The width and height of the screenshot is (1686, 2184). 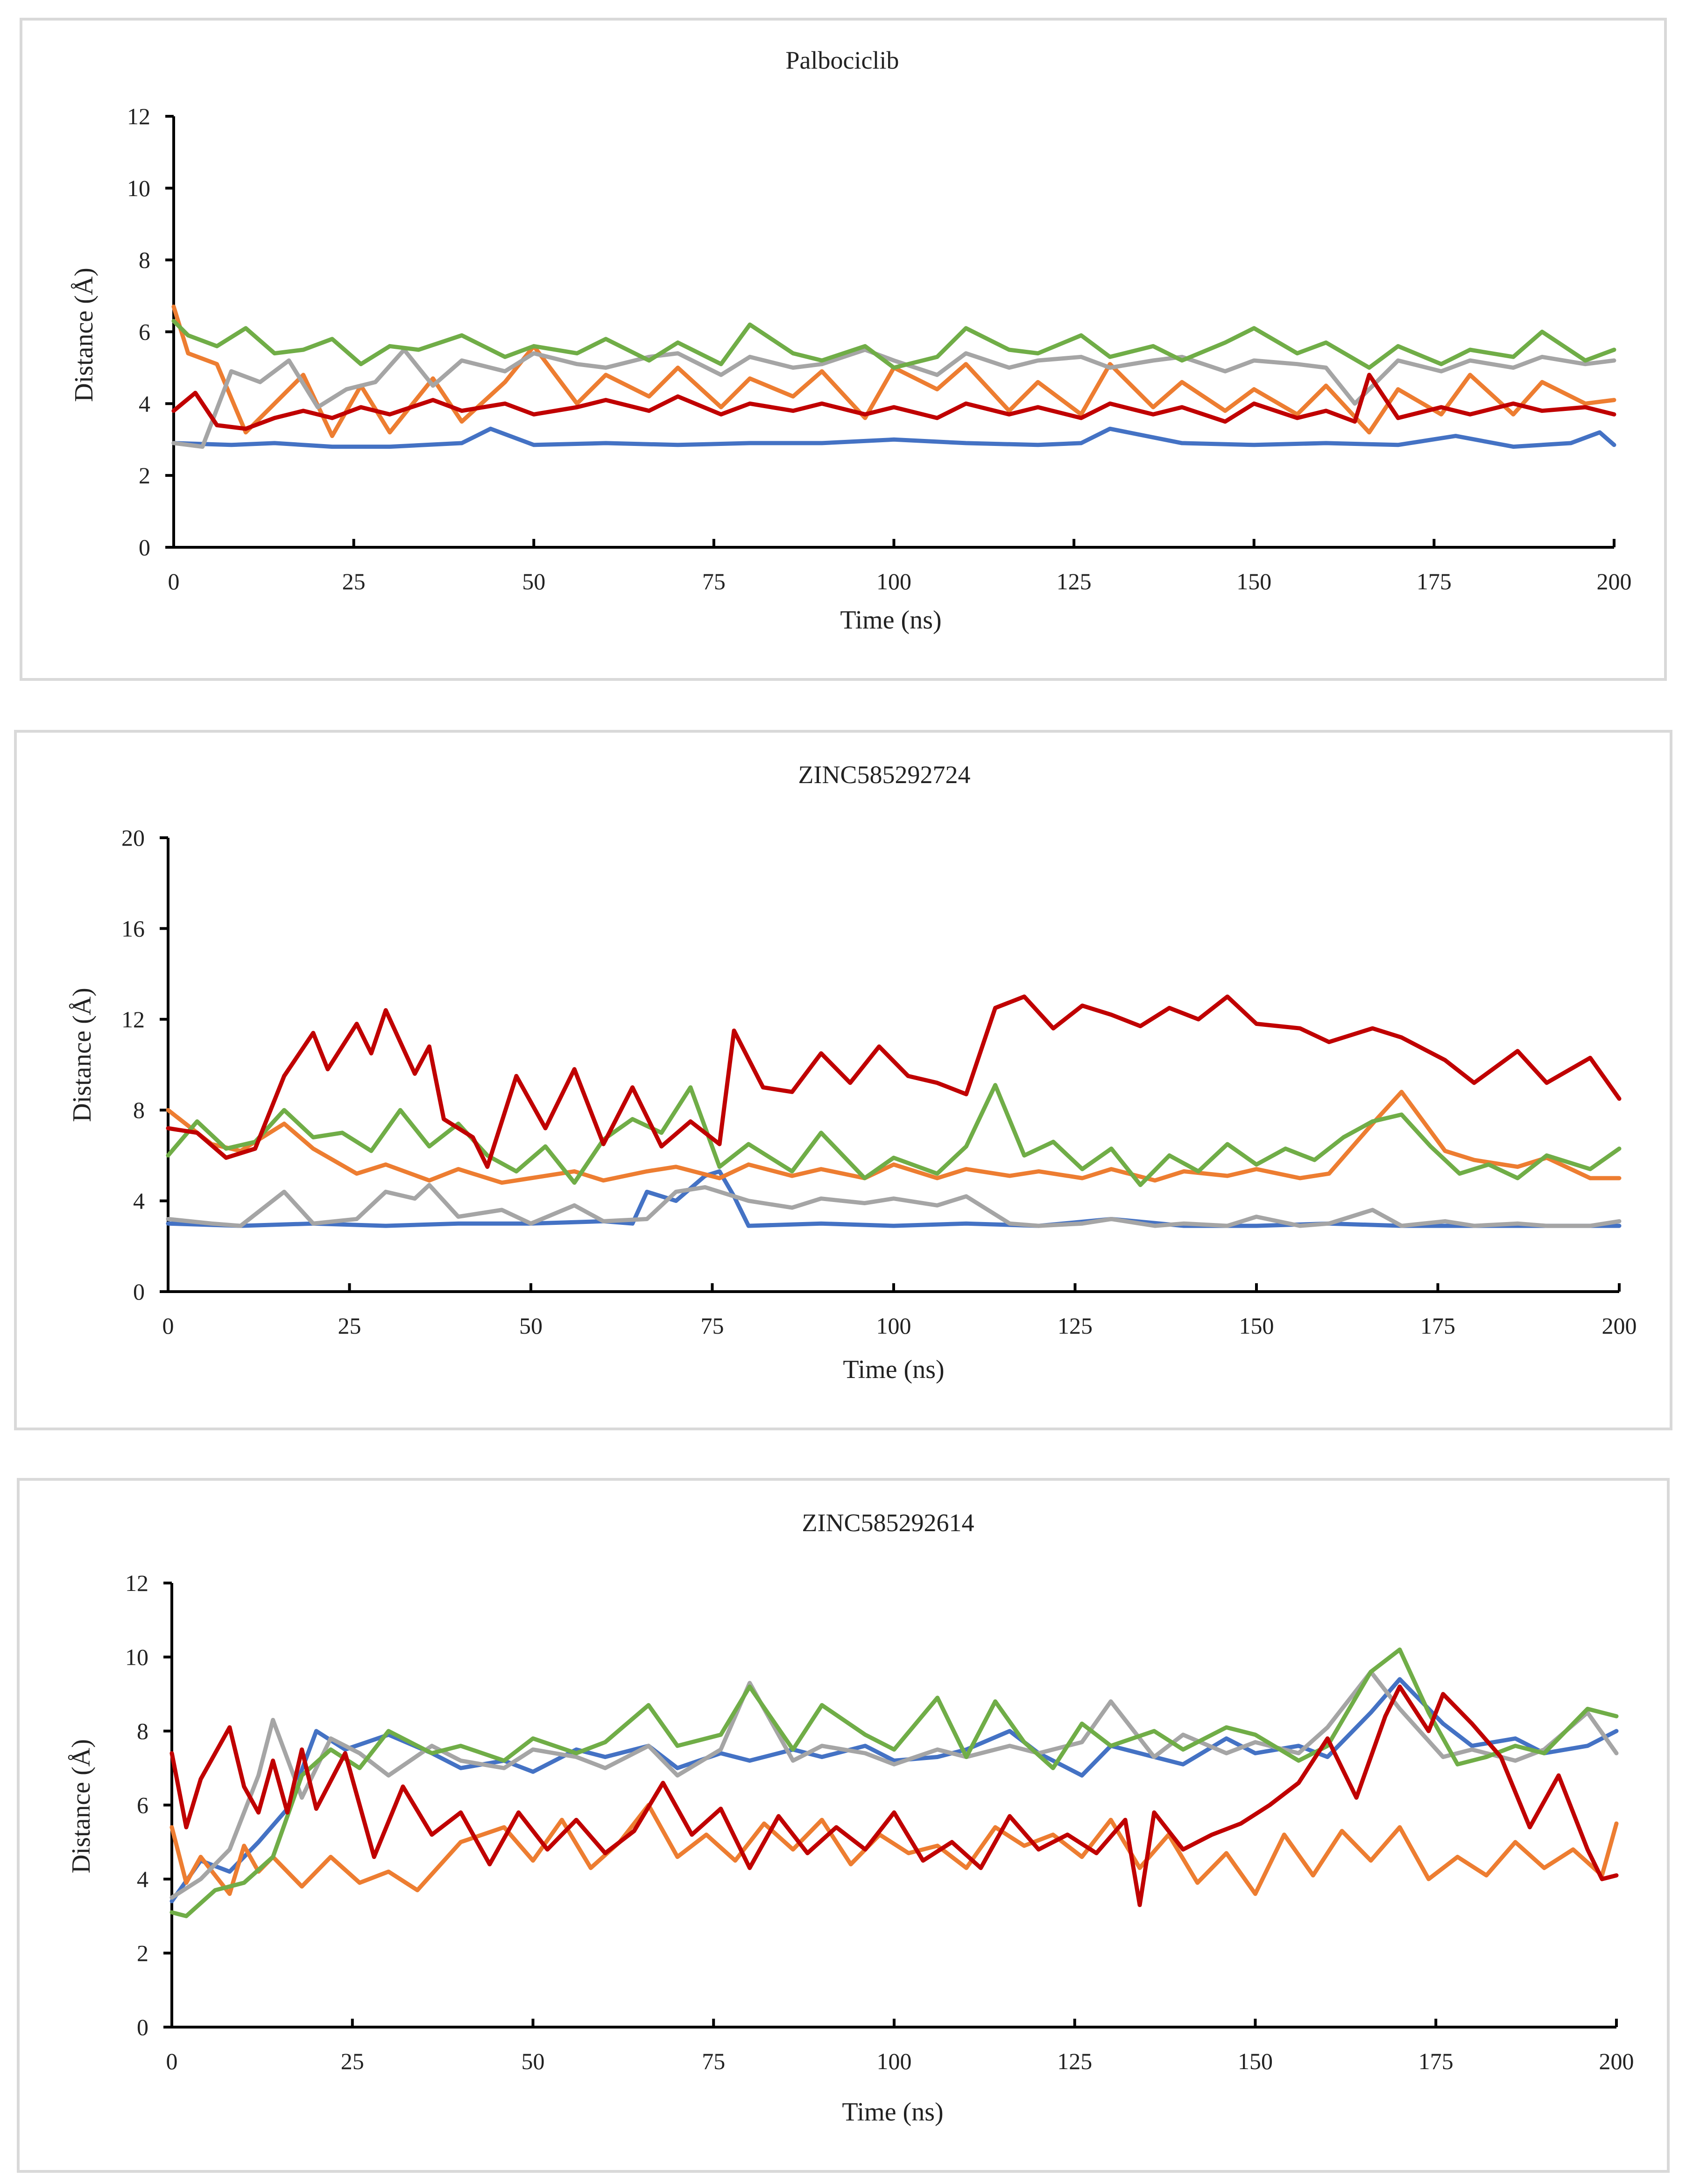 I want to click on chart-title: ZINC585292614, so click(x=888, y=1523).